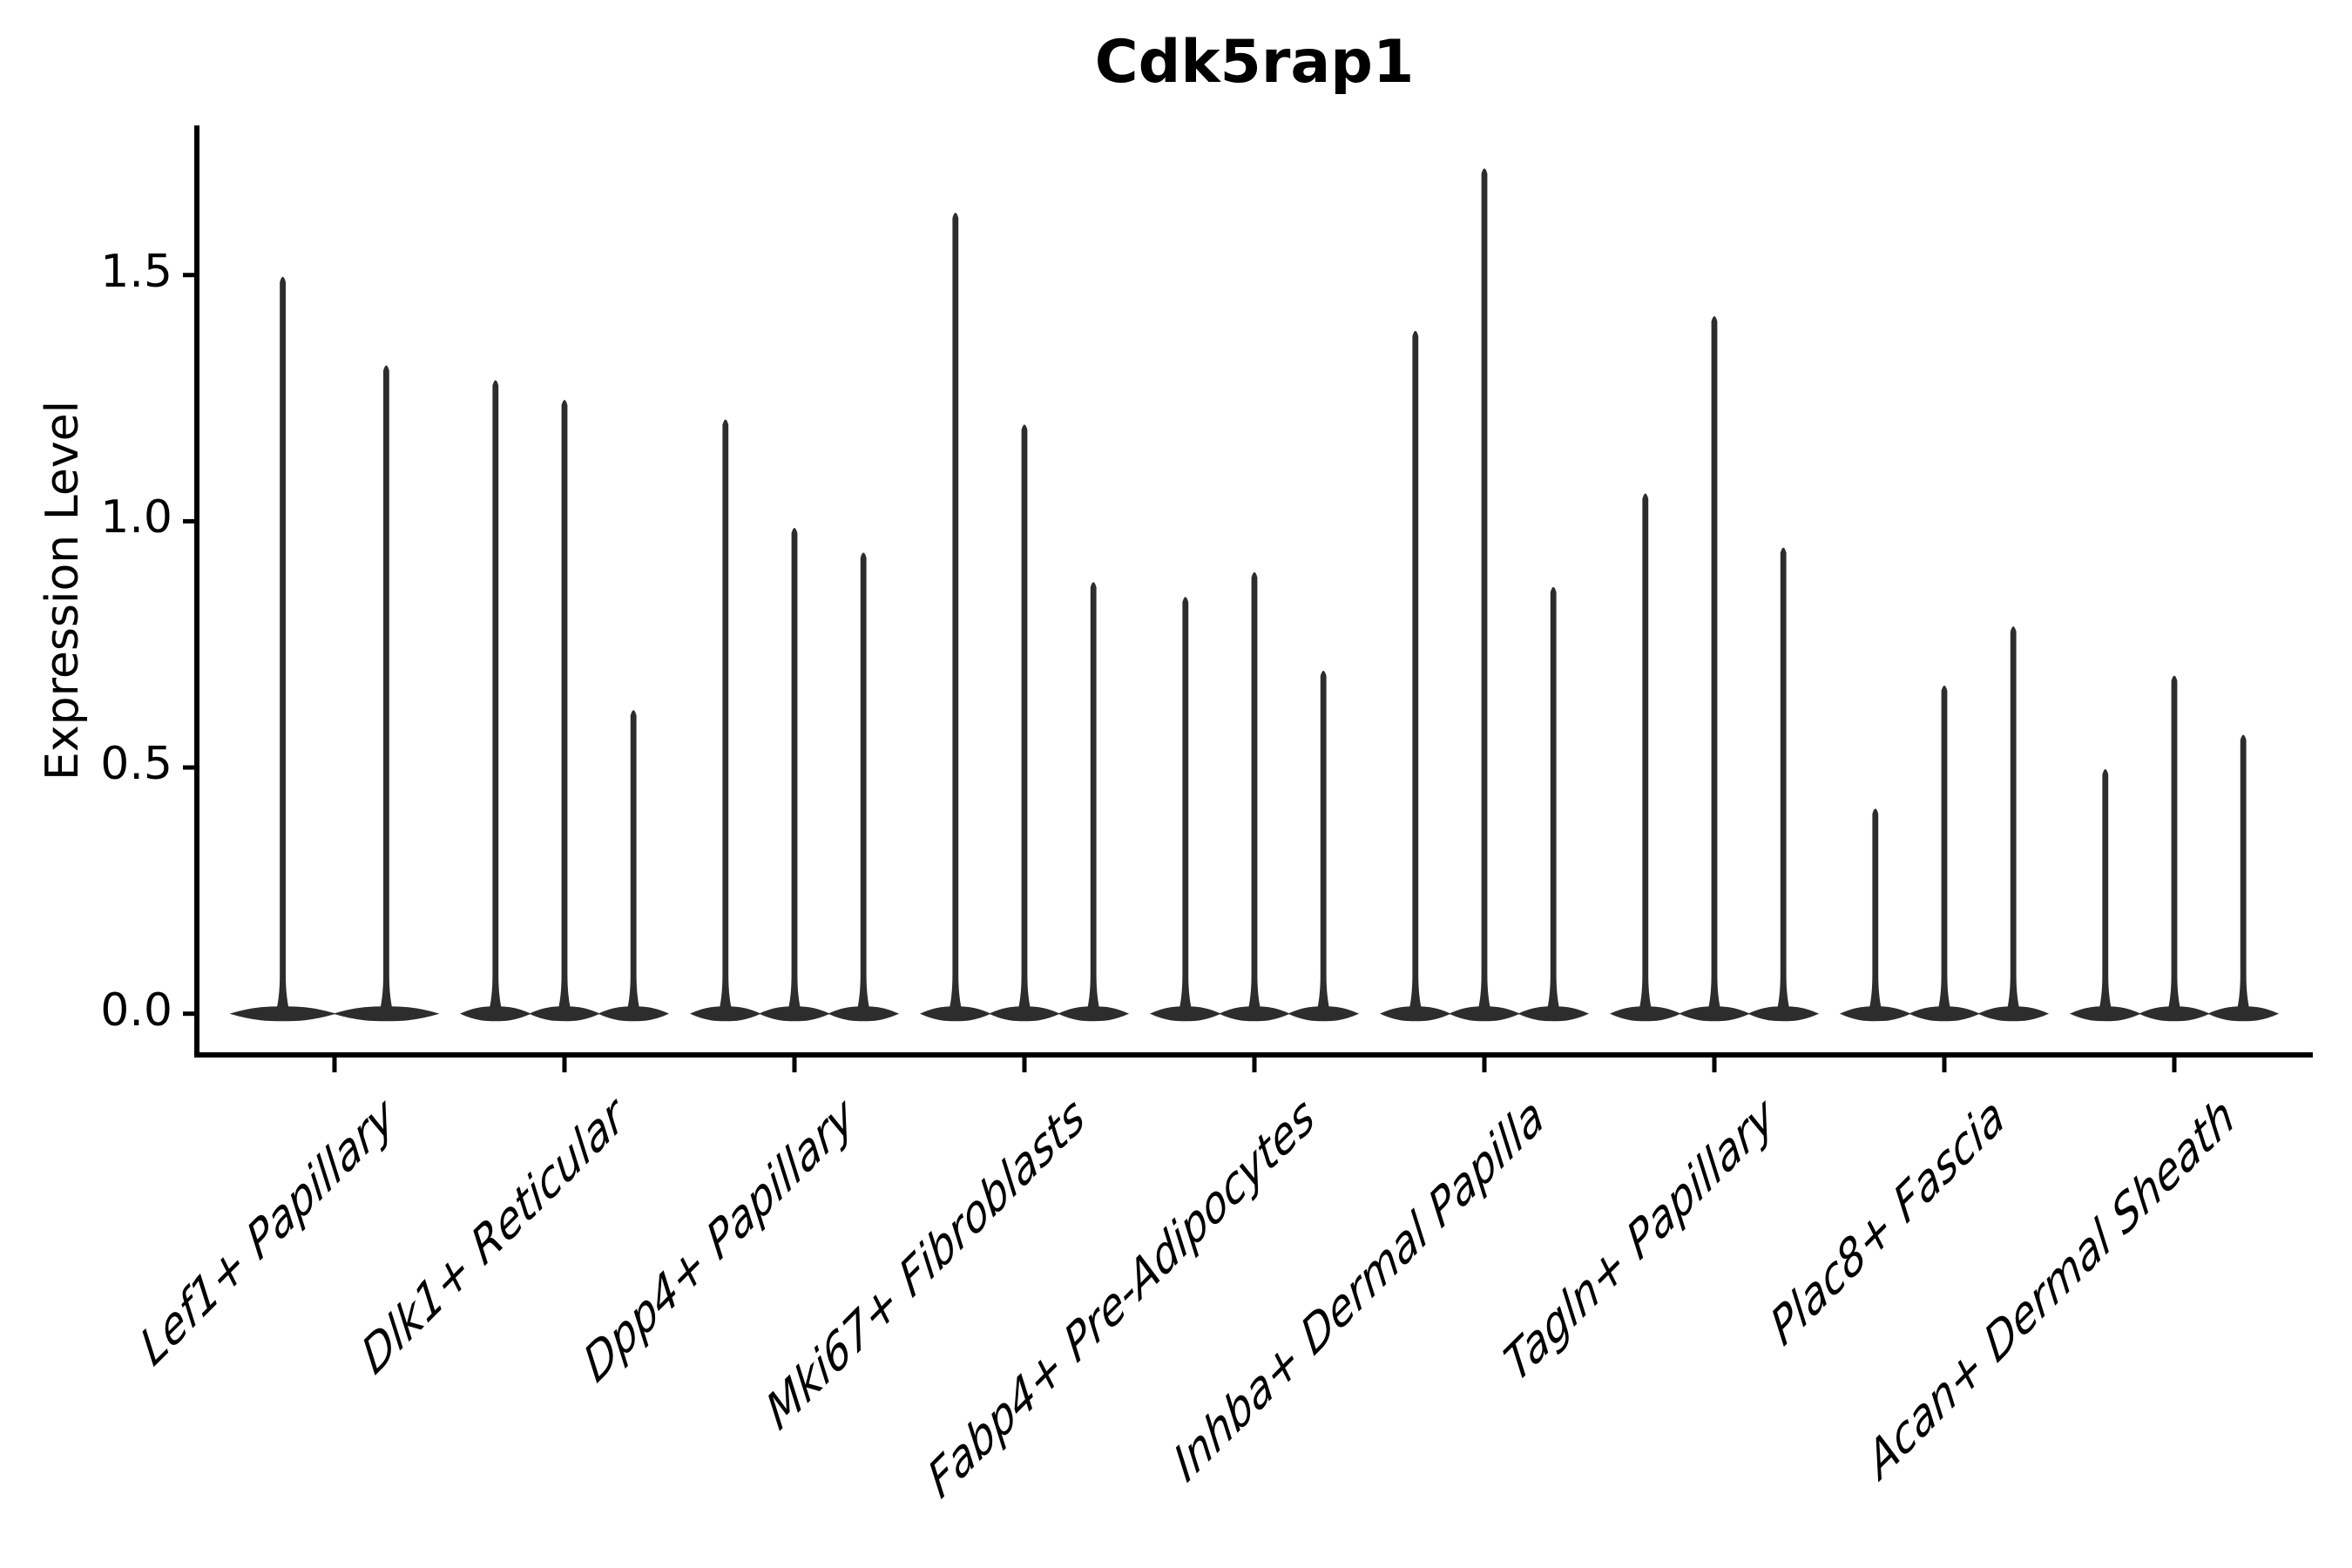  What do you see at coordinates (136, 271) in the screenshot?
I see `y-tick-label: 1.5` at bounding box center [136, 271].